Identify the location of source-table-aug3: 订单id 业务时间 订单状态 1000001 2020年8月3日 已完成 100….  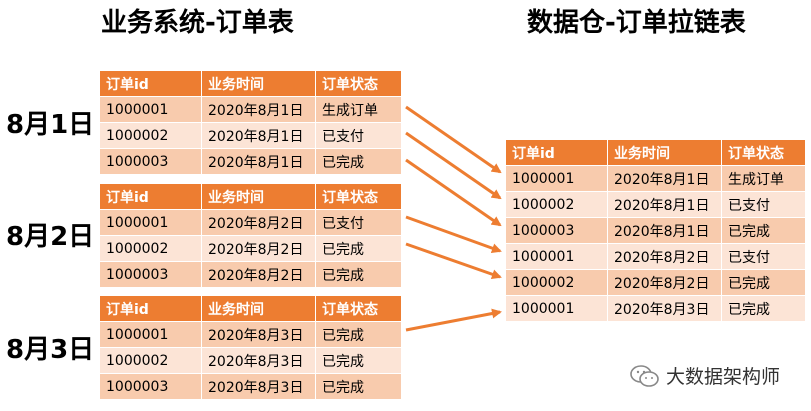
(250, 347).